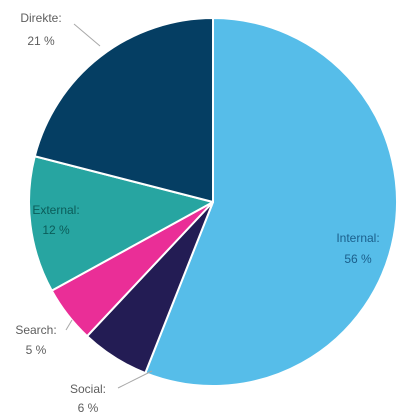 The height and width of the screenshot is (419, 401). Describe the element at coordinates (358, 259) in the screenshot. I see `slice-value-internal: 56 %` at that location.